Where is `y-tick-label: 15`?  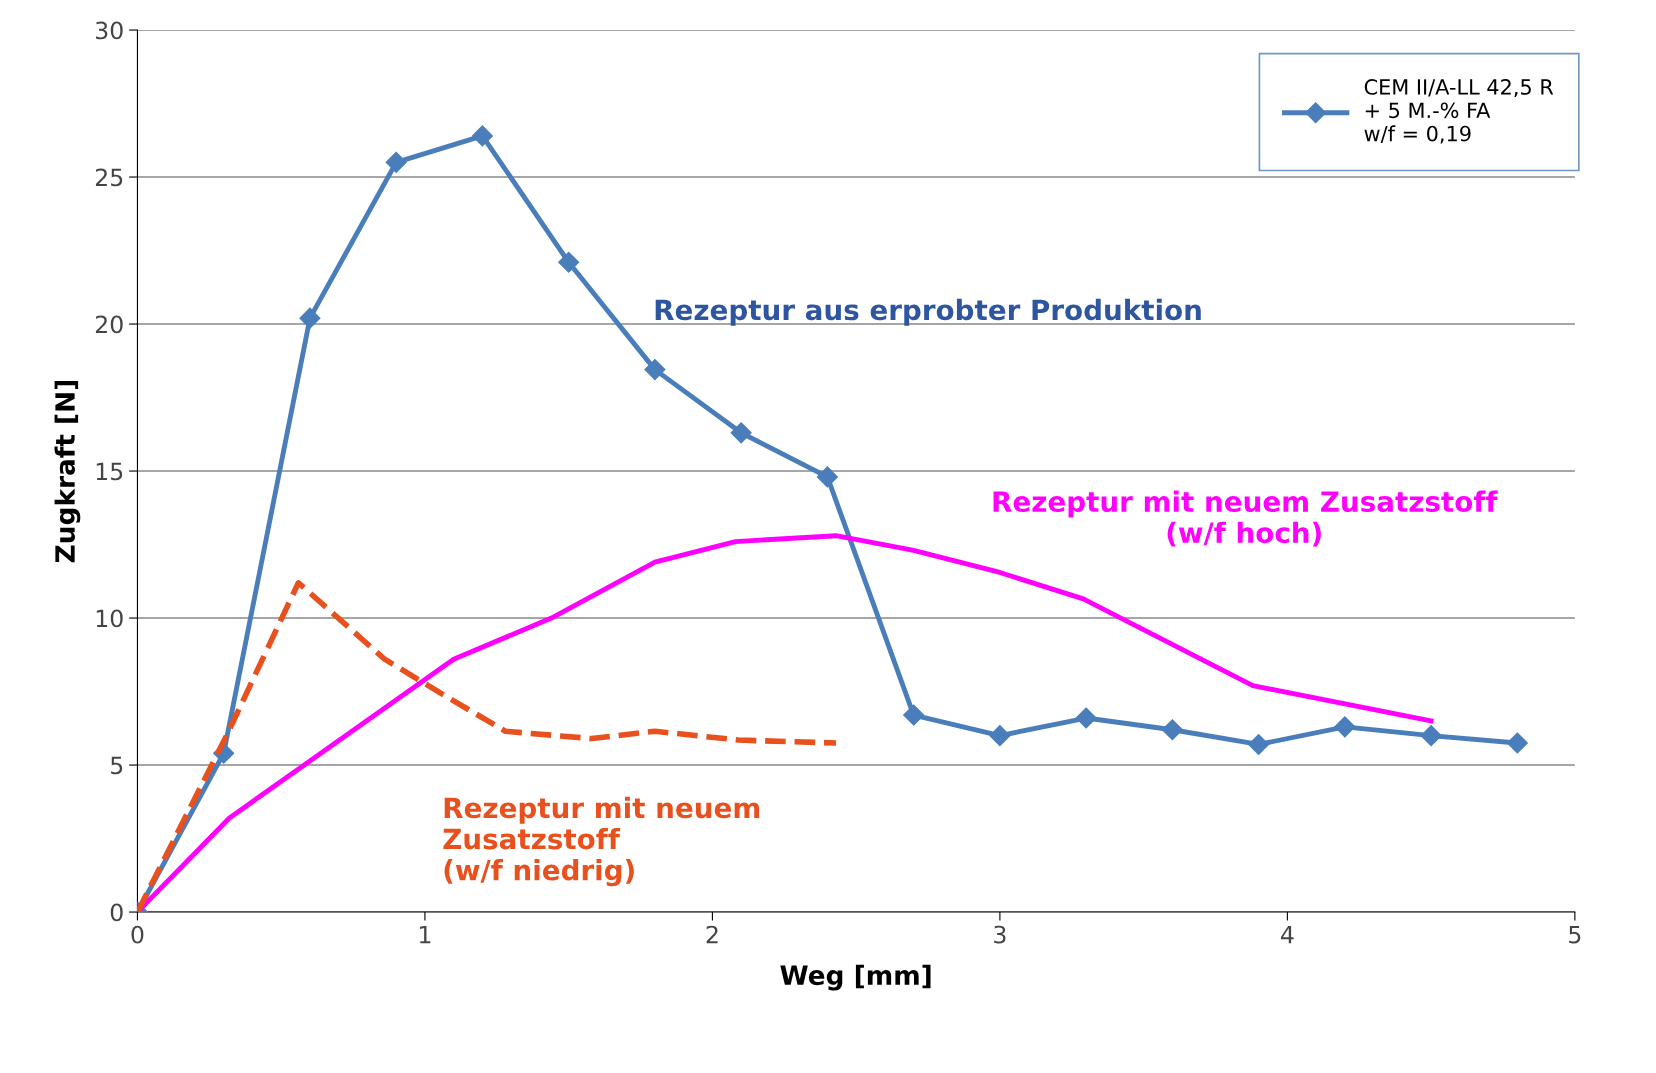
y-tick-label: 15 is located at coordinates (109, 471).